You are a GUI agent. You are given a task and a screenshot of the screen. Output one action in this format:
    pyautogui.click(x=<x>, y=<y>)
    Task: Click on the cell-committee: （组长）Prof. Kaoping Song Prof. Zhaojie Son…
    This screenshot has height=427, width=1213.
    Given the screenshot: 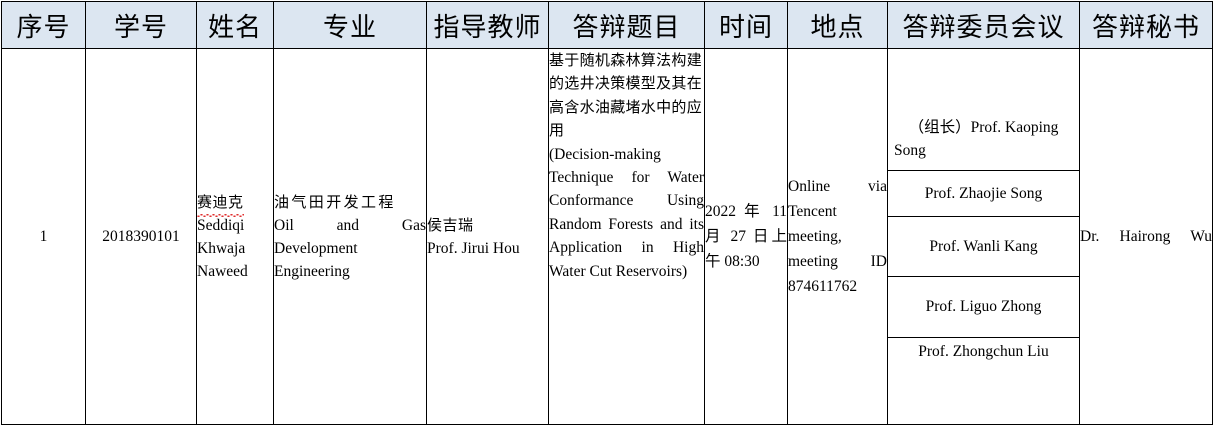 What is the action you would take?
    pyautogui.click(x=983, y=236)
    